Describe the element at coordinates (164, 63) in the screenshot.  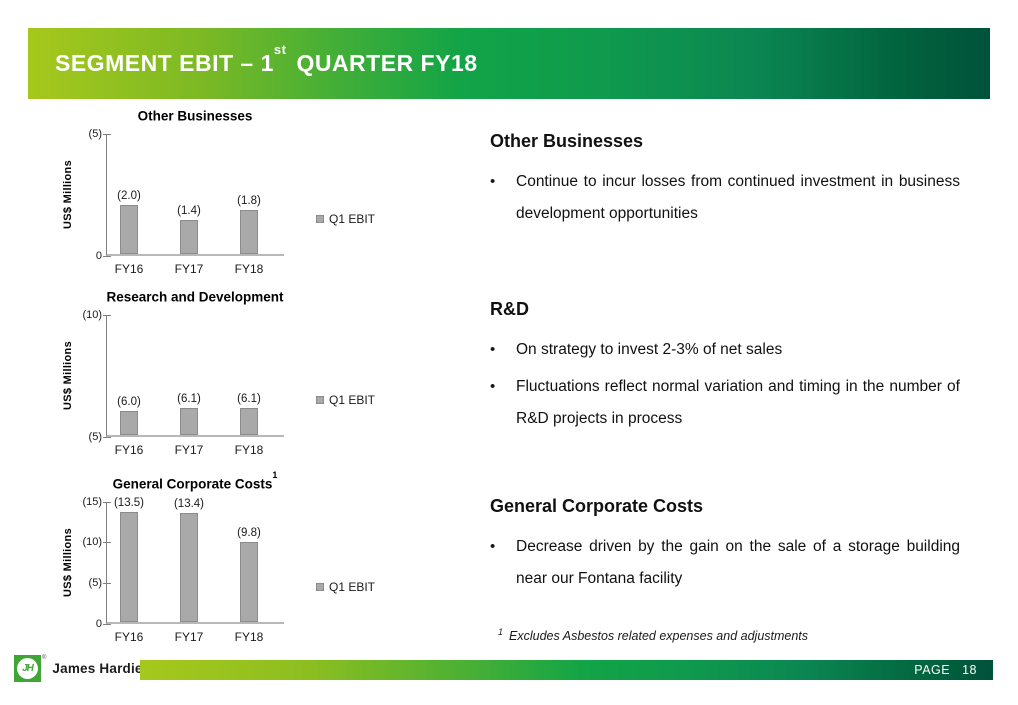
I see `slide-title-text: SEGMENT EBIT – 1` at that location.